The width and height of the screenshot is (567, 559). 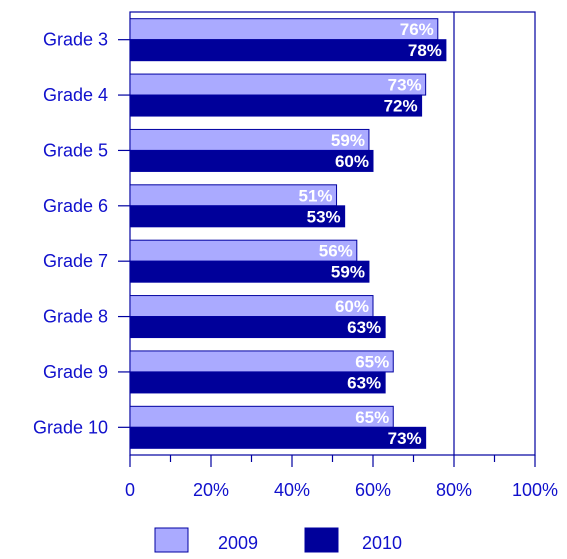 What do you see at coordinates (75, 206) in the screenshot?
I see `y-tick-label: Grade 6` at bounding box center [75, 206].